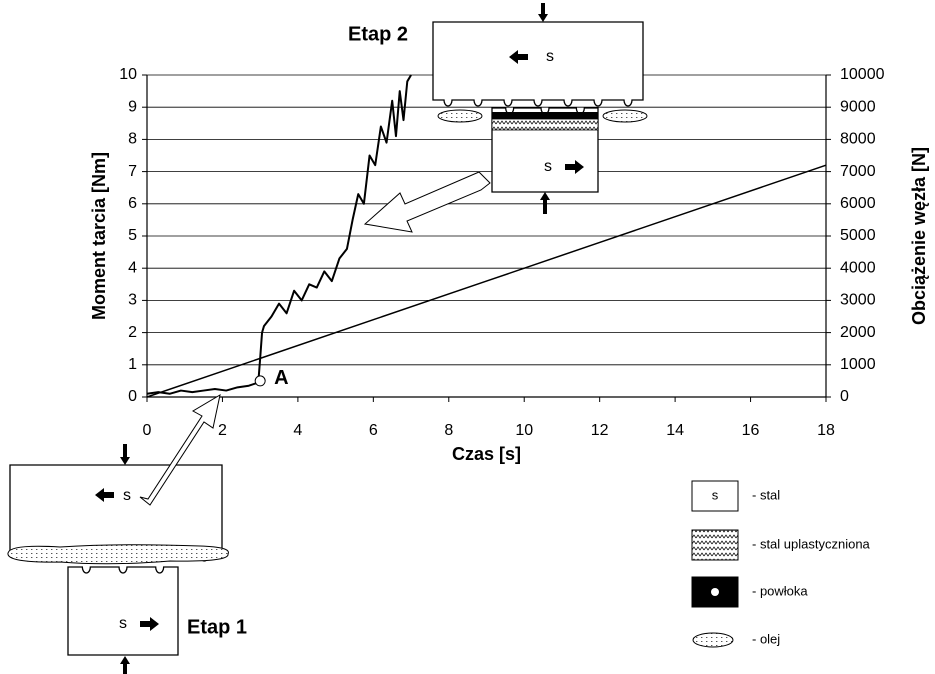 The height and width of the screenshot is (674, 935). Describe the element at coordinates (780, 590) in the screenshot. I see `legend-label: - powłoka` at that location.